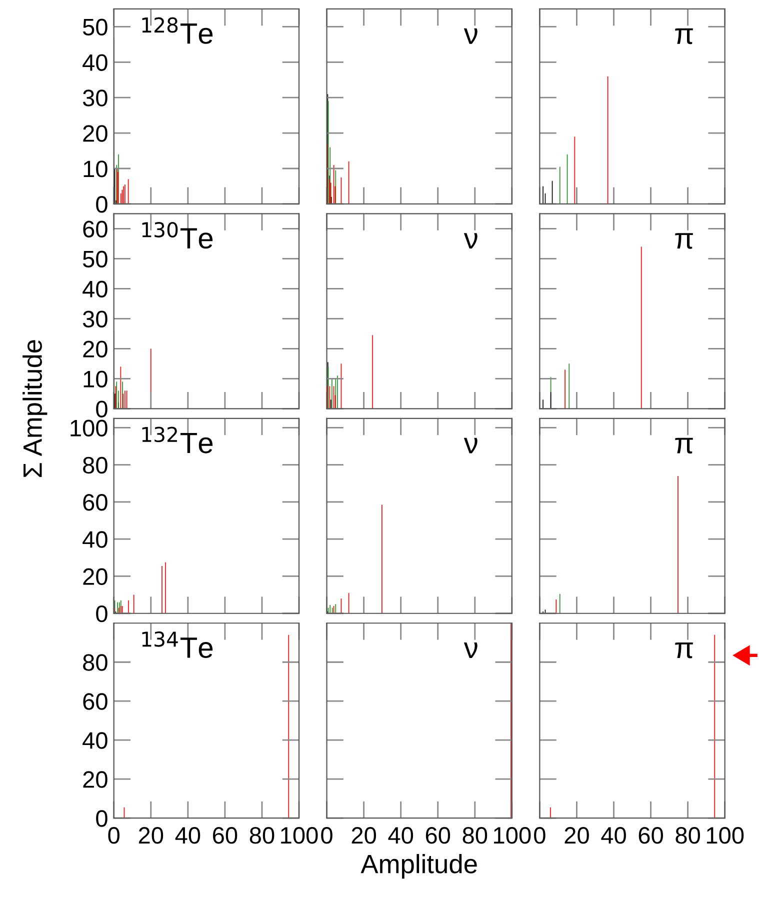 This screenshot has width=759, height=899. Describe the element at coordinates (177, 440) in the screenshot. I see `annotation: $^{132}$Te` at that location.